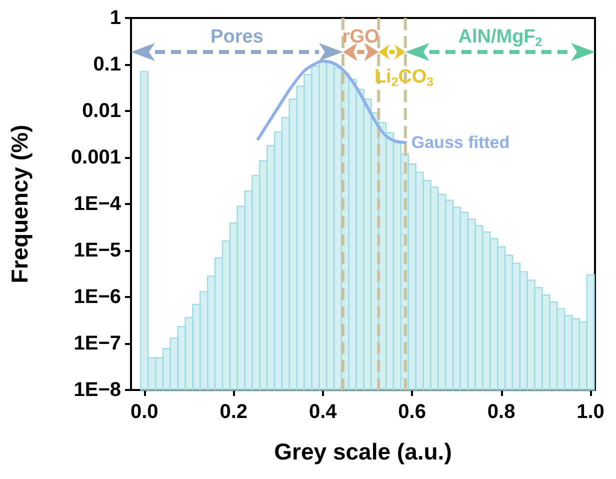 The height and width of the screenshot is (479, 616). I want to click on annotation: rGO, so click(361, 37).